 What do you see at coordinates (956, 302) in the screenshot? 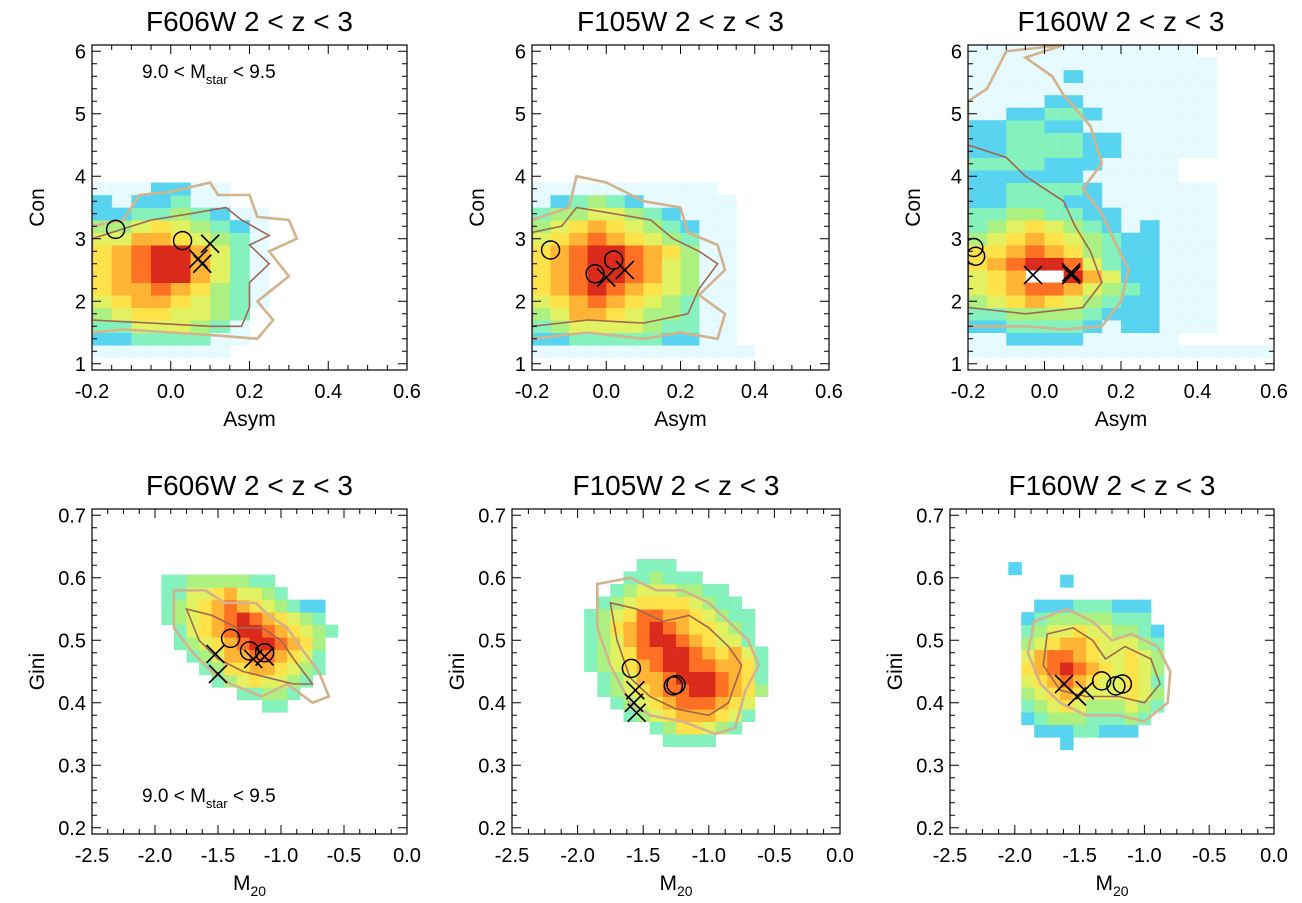
I see `y-tick-label: 2` at bounding box center [956, 302].